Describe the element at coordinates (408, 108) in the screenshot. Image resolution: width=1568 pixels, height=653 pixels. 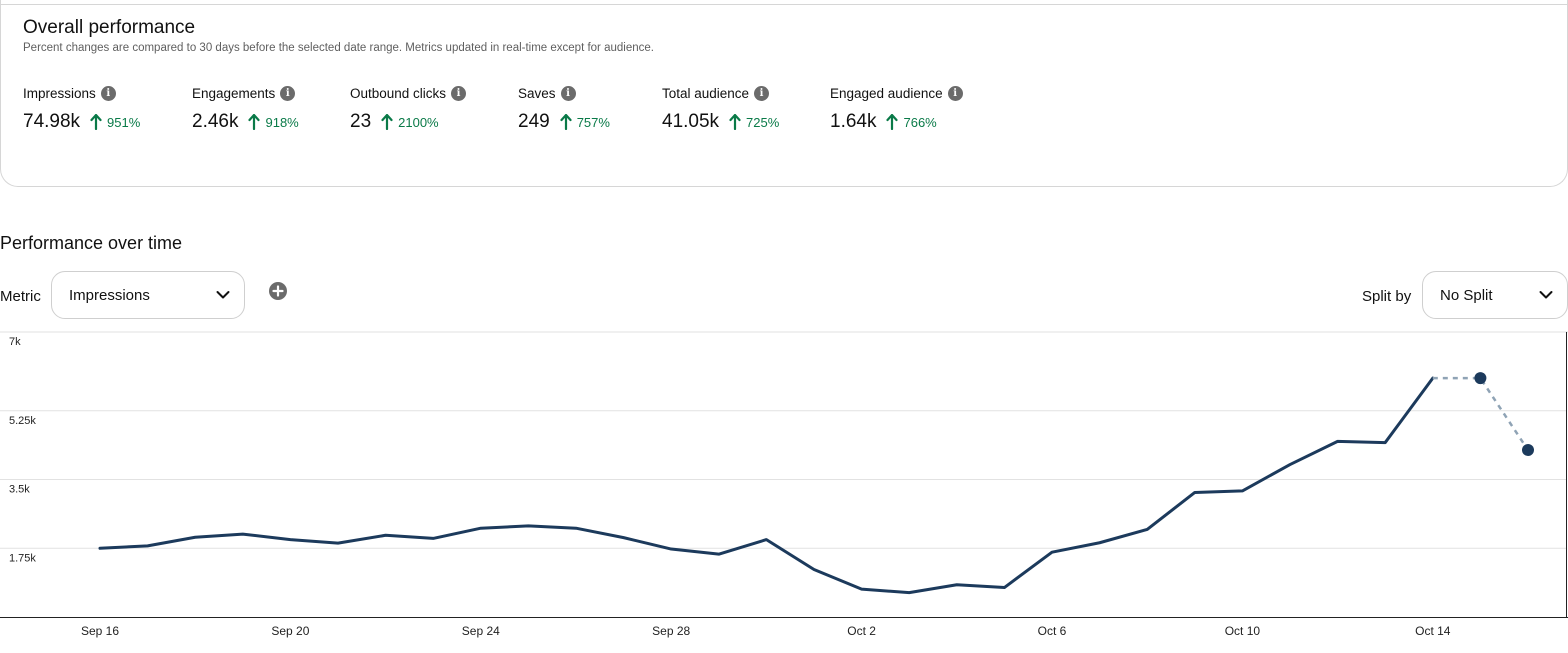
I see `metric-outbound-clicks: Outbound clicks i 23 2100%` at that location.